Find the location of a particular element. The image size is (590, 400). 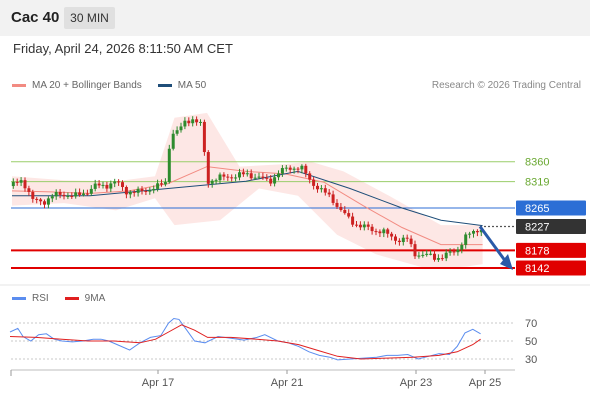

legend-item-ma50: MA 50 is located at coordinates (181, 85).